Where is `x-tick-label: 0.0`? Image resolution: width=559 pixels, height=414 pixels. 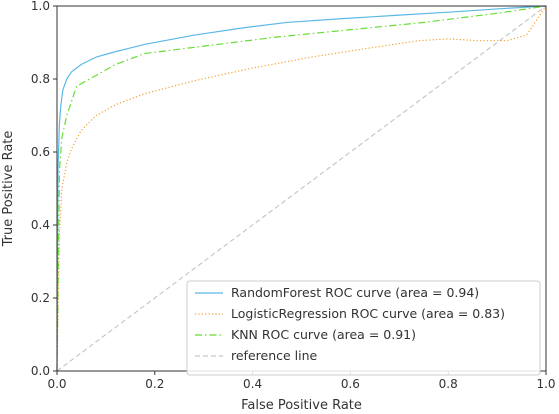
x-tick-label: 0.0 is located at coordinates (56, 384).